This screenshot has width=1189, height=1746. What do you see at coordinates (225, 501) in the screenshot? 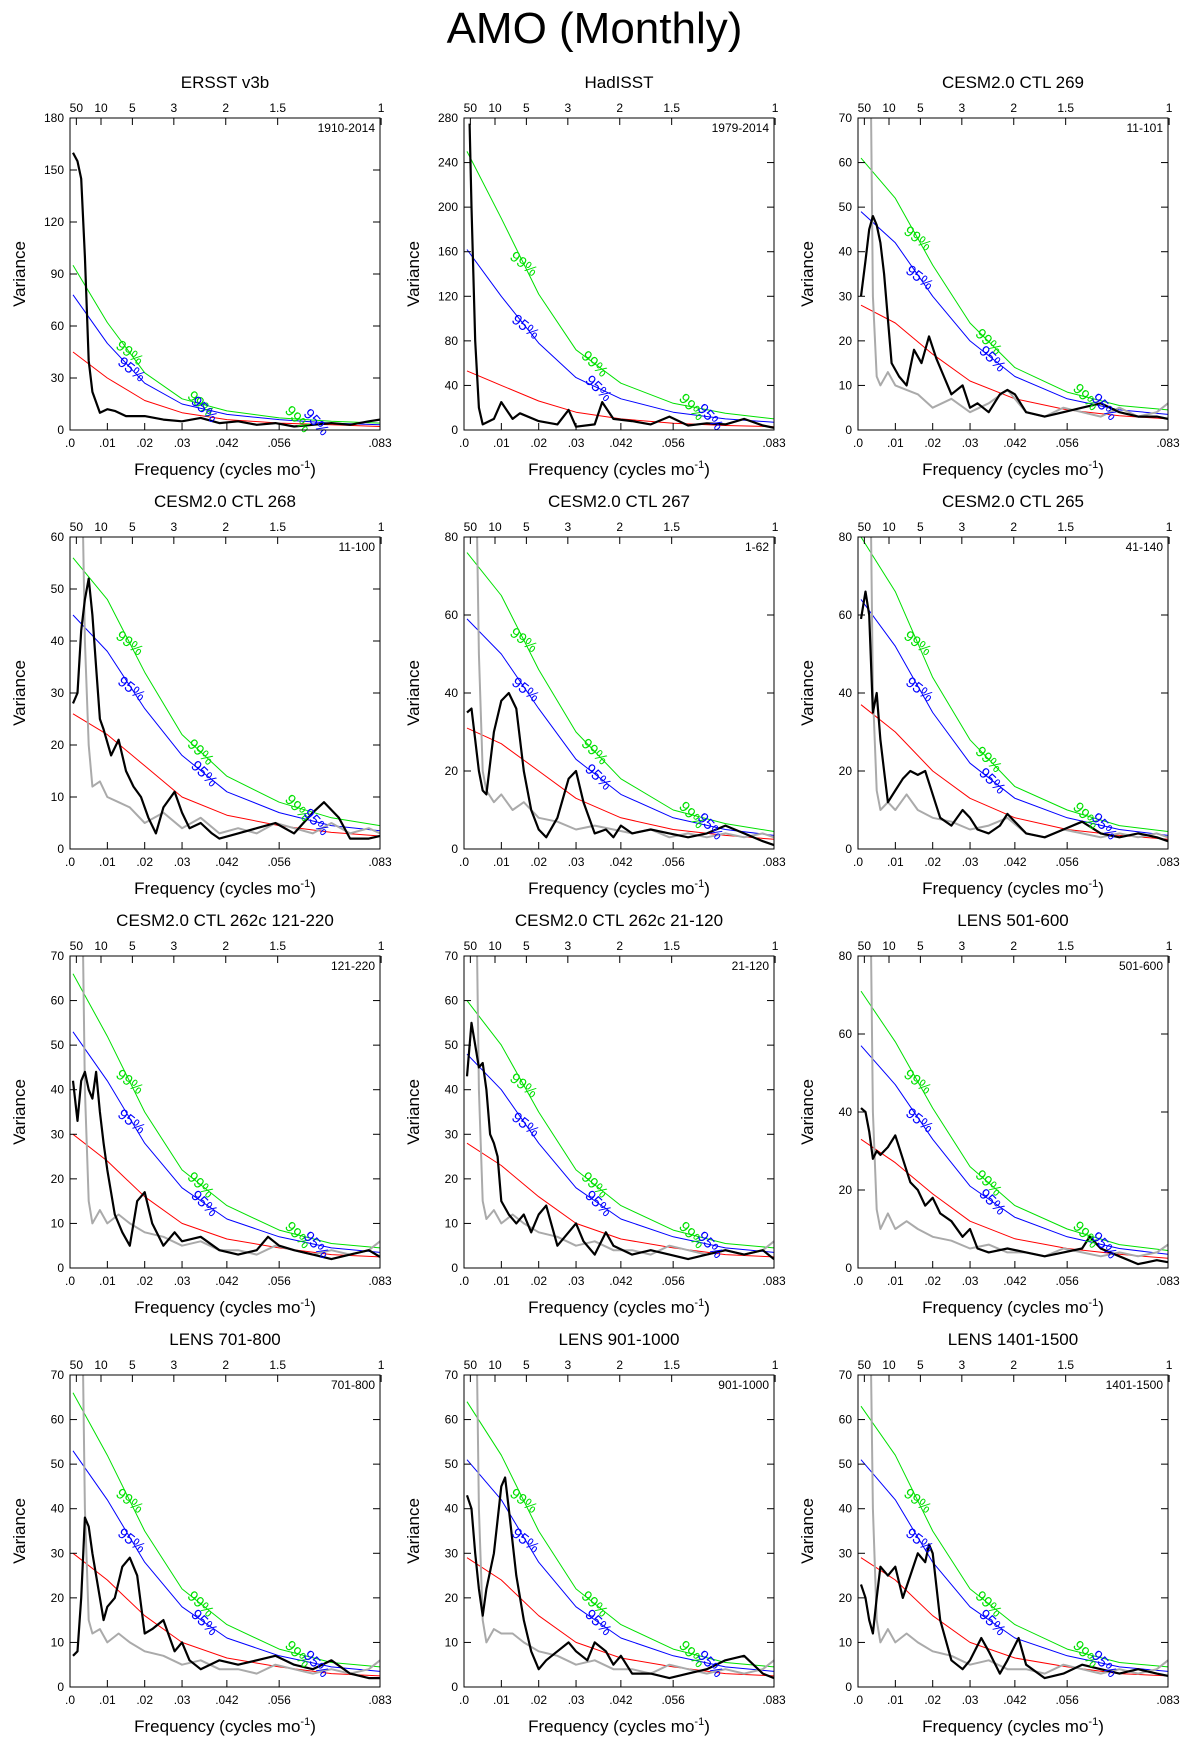
I see `chart-title: CESM2.0 CTL 268` at bounding box center [225, 501].